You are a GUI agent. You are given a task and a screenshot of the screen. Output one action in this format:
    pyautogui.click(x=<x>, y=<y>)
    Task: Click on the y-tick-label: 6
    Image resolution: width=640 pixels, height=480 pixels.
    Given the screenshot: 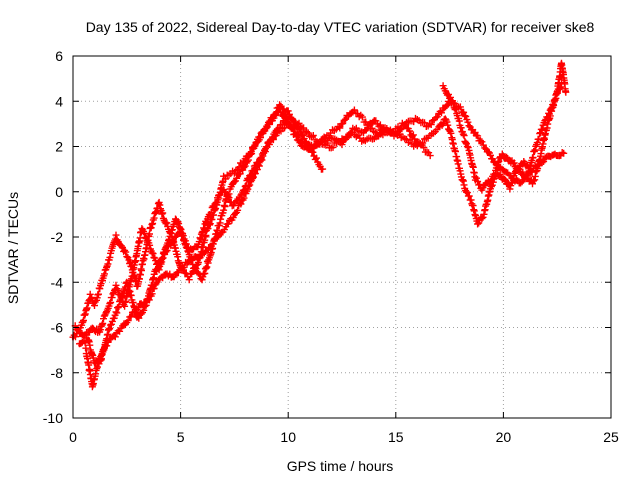 What is the action you would take?
    pyautogui.click(x=59, y=56)
    